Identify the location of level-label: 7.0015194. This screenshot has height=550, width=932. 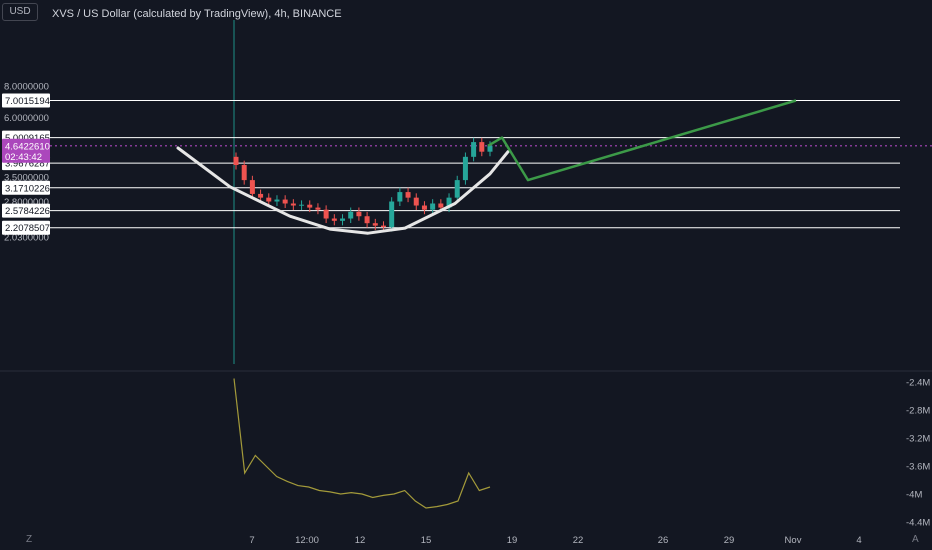
(27, 101).